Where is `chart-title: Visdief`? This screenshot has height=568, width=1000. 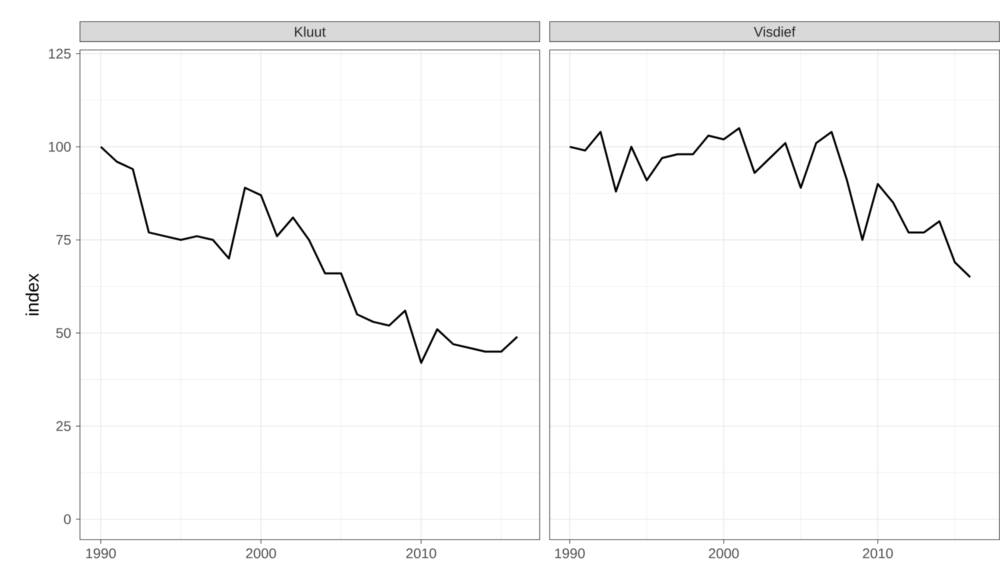 chart-title: Visdief is located at coordinates (775, 31).